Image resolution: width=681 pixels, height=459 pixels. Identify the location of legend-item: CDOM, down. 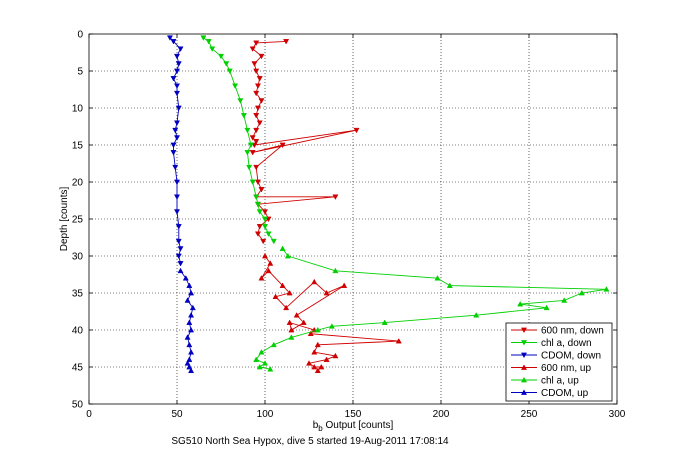
(556, 356).